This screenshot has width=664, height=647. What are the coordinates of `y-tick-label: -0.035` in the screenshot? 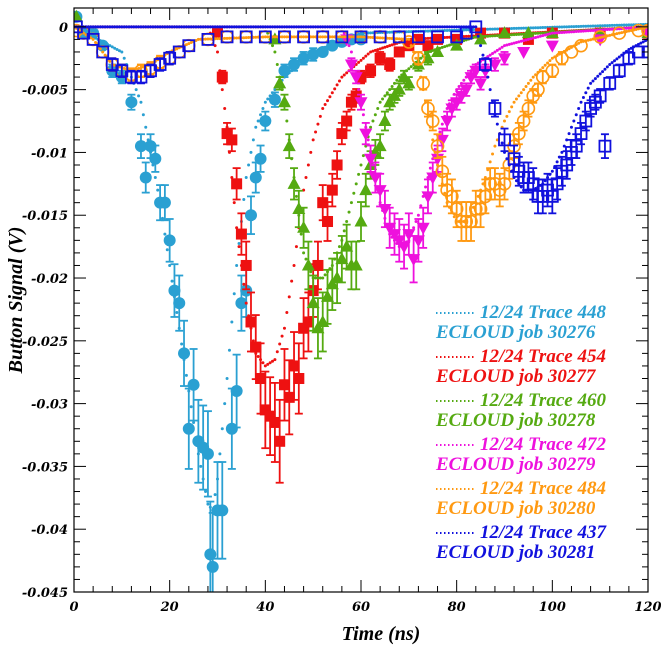 It's located at (45, 467).